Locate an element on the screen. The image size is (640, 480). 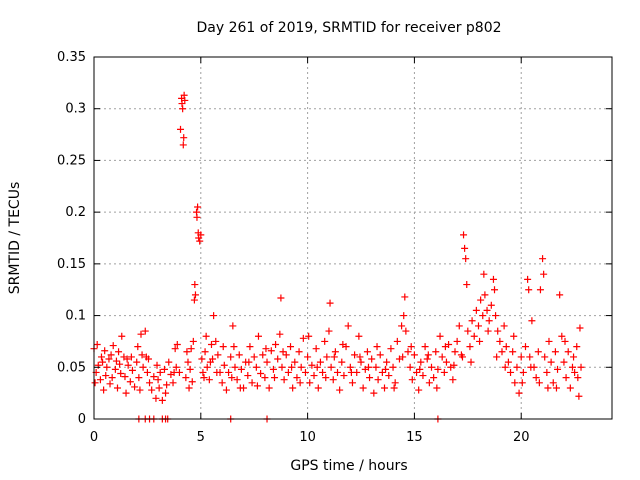
y-tick-label: 0 is located at coordinates (82, 419).